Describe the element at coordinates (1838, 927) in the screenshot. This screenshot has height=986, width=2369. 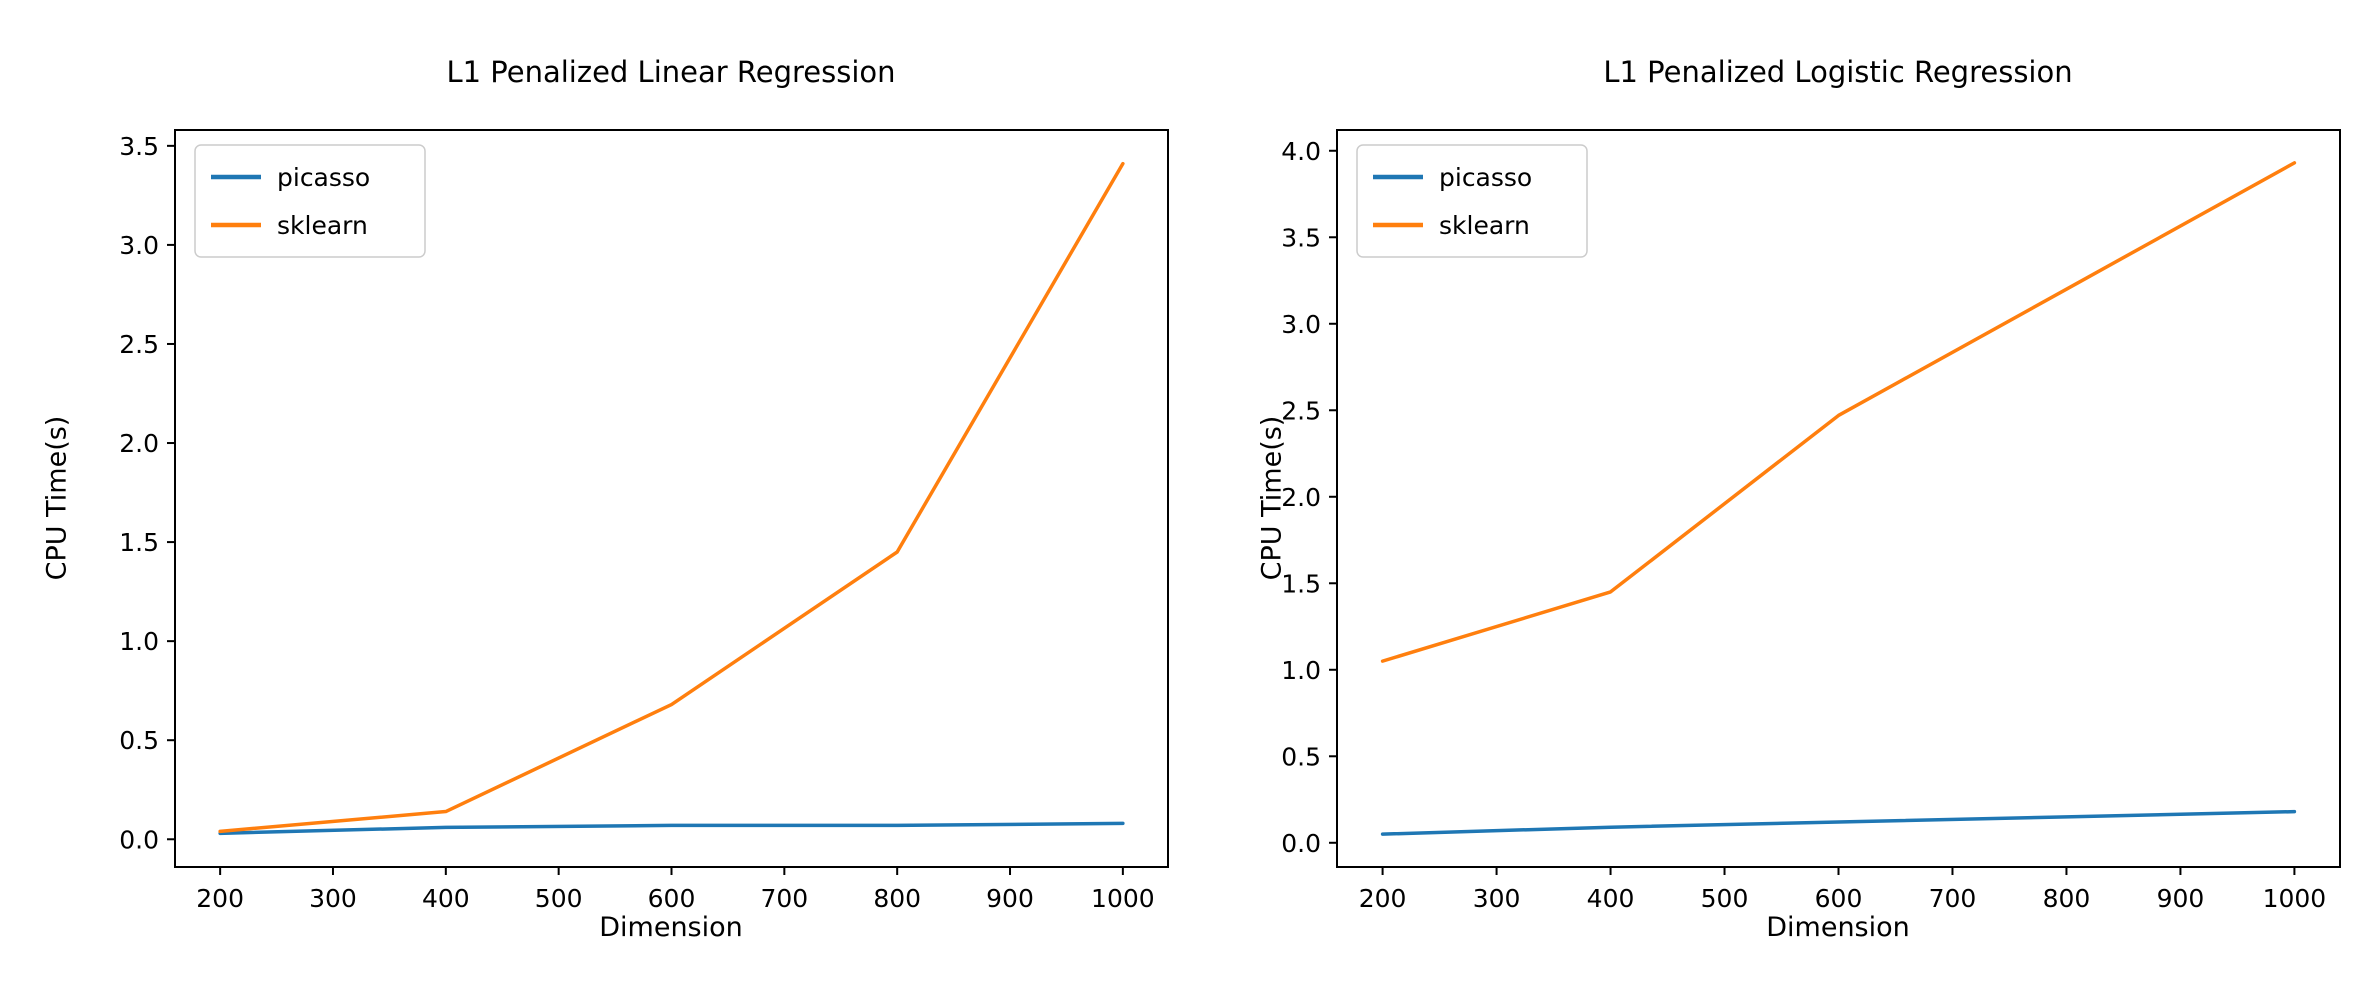
I see `x-axis-label-logistic: Dimension` at that location.